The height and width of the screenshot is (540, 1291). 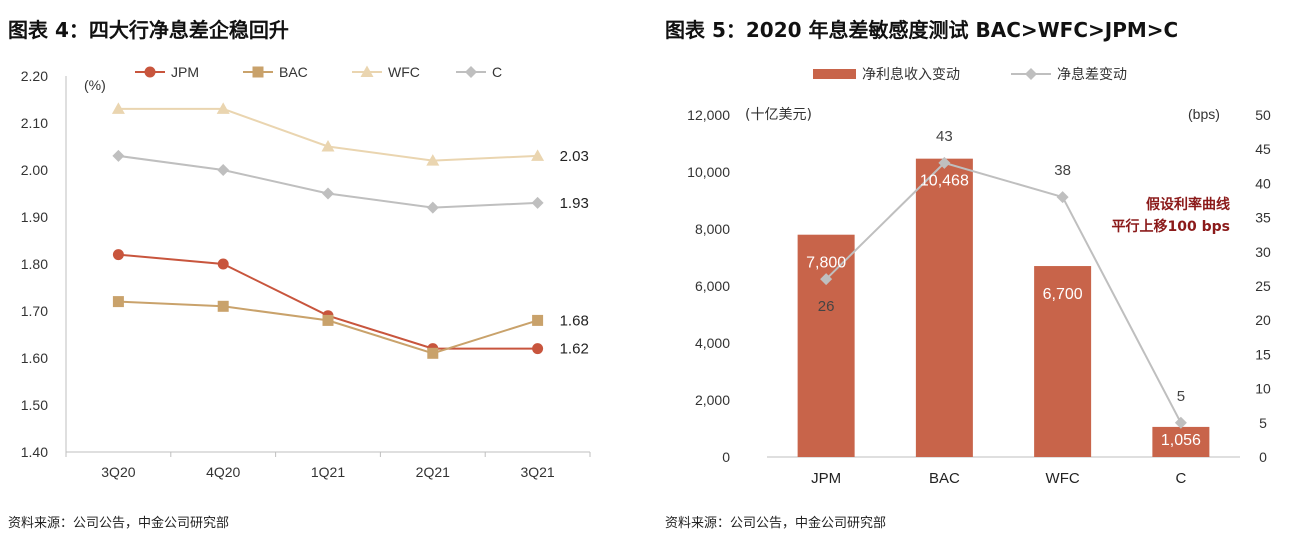 I want to click on legend-line-label: 净息差变动, so click(x=1092, y=74).